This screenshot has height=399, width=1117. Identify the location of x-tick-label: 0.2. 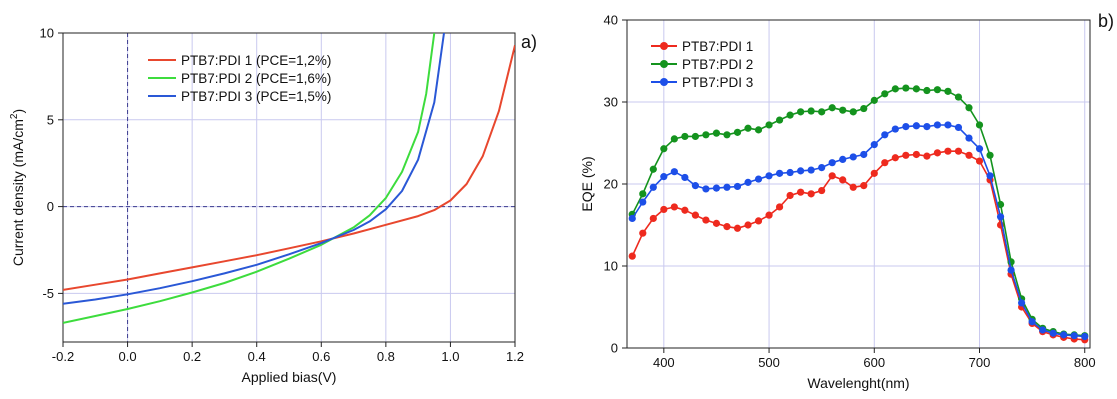
(192, 356).